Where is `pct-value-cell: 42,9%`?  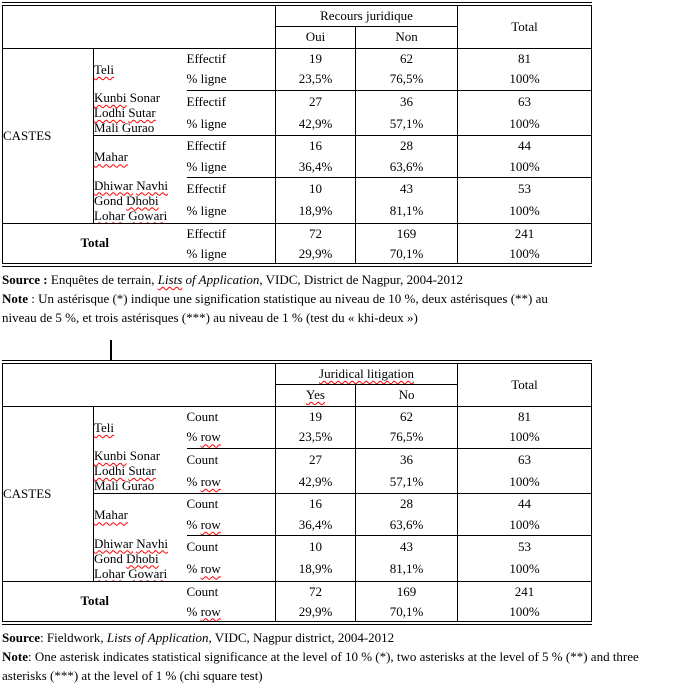
pct-value-cell: 42,9% is located at coordinates (315, 482).